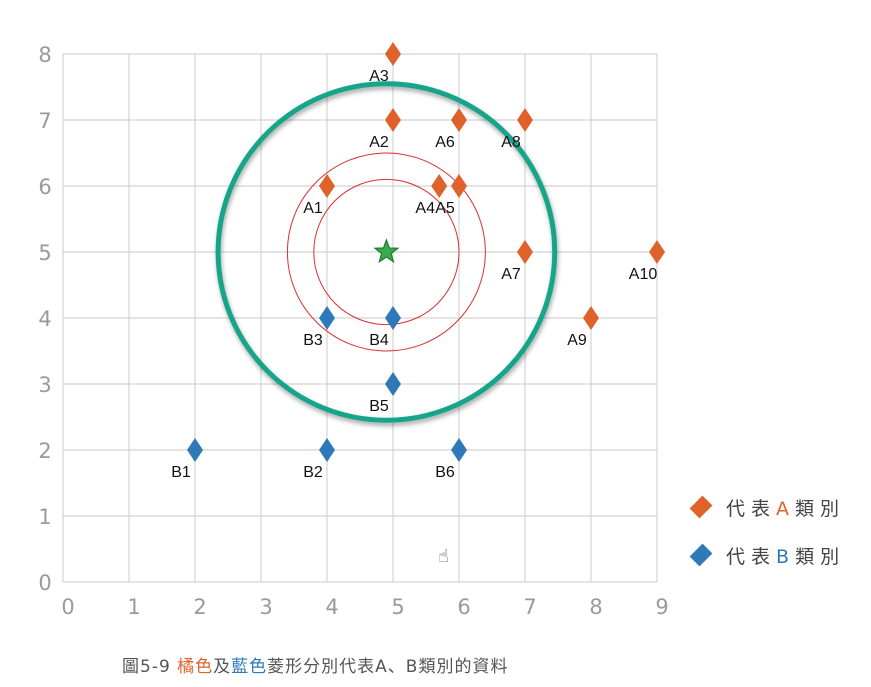  Describe the element at coordinates (199, 607) in the screenshot. I see `x-tick-label: 2` at that location.